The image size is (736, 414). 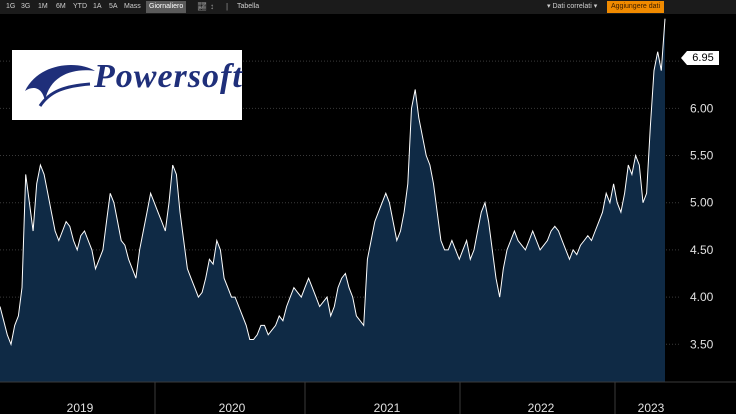 I want to click on y-tick-label: 4.00, so click(x=702, y=297).